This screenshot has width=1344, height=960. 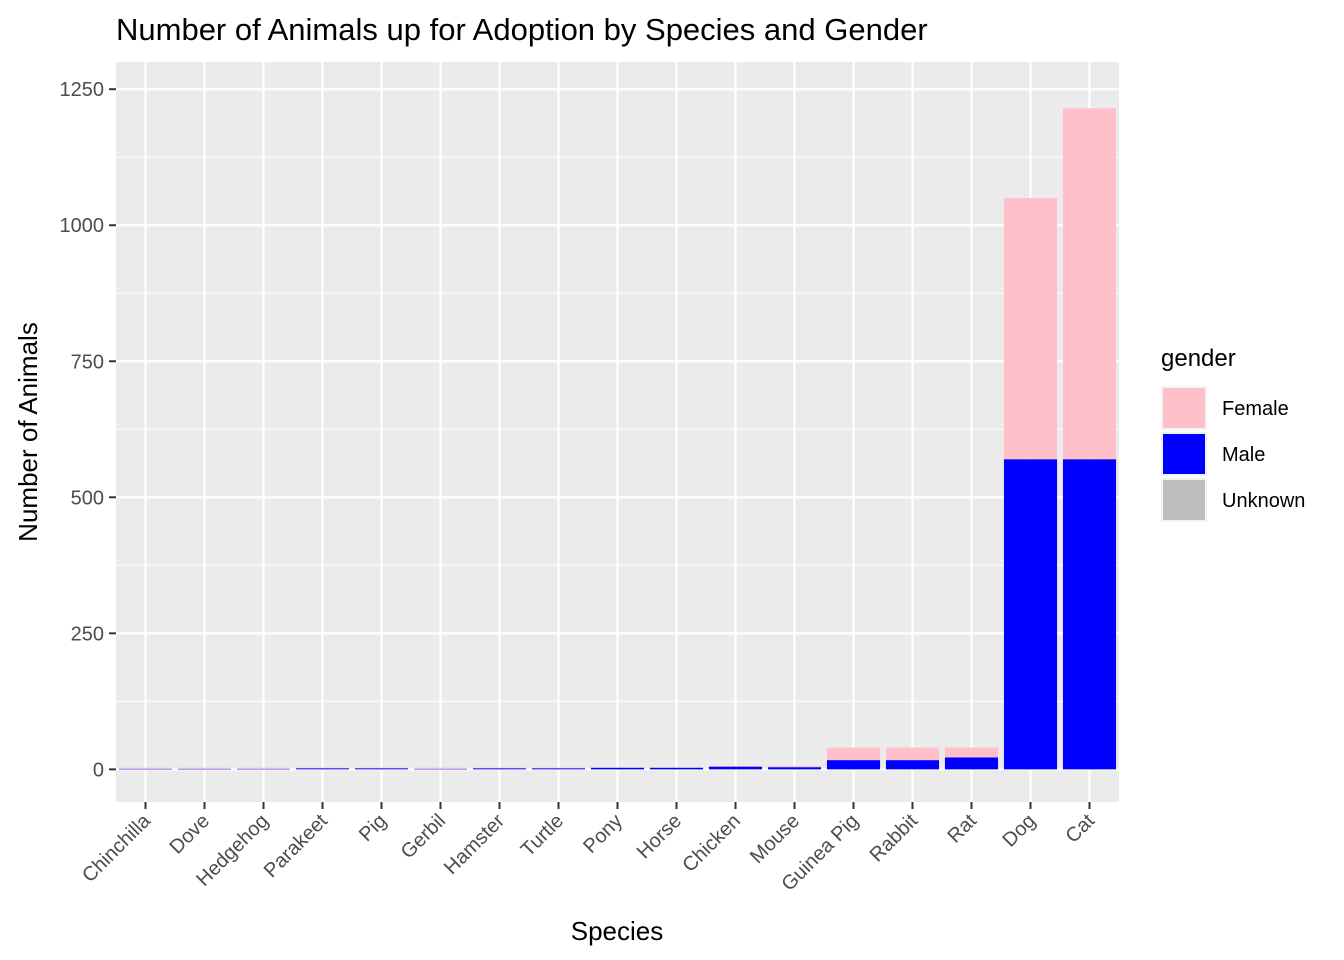 I want to click on y-tick-label: 250, so click(x=87, y=634).